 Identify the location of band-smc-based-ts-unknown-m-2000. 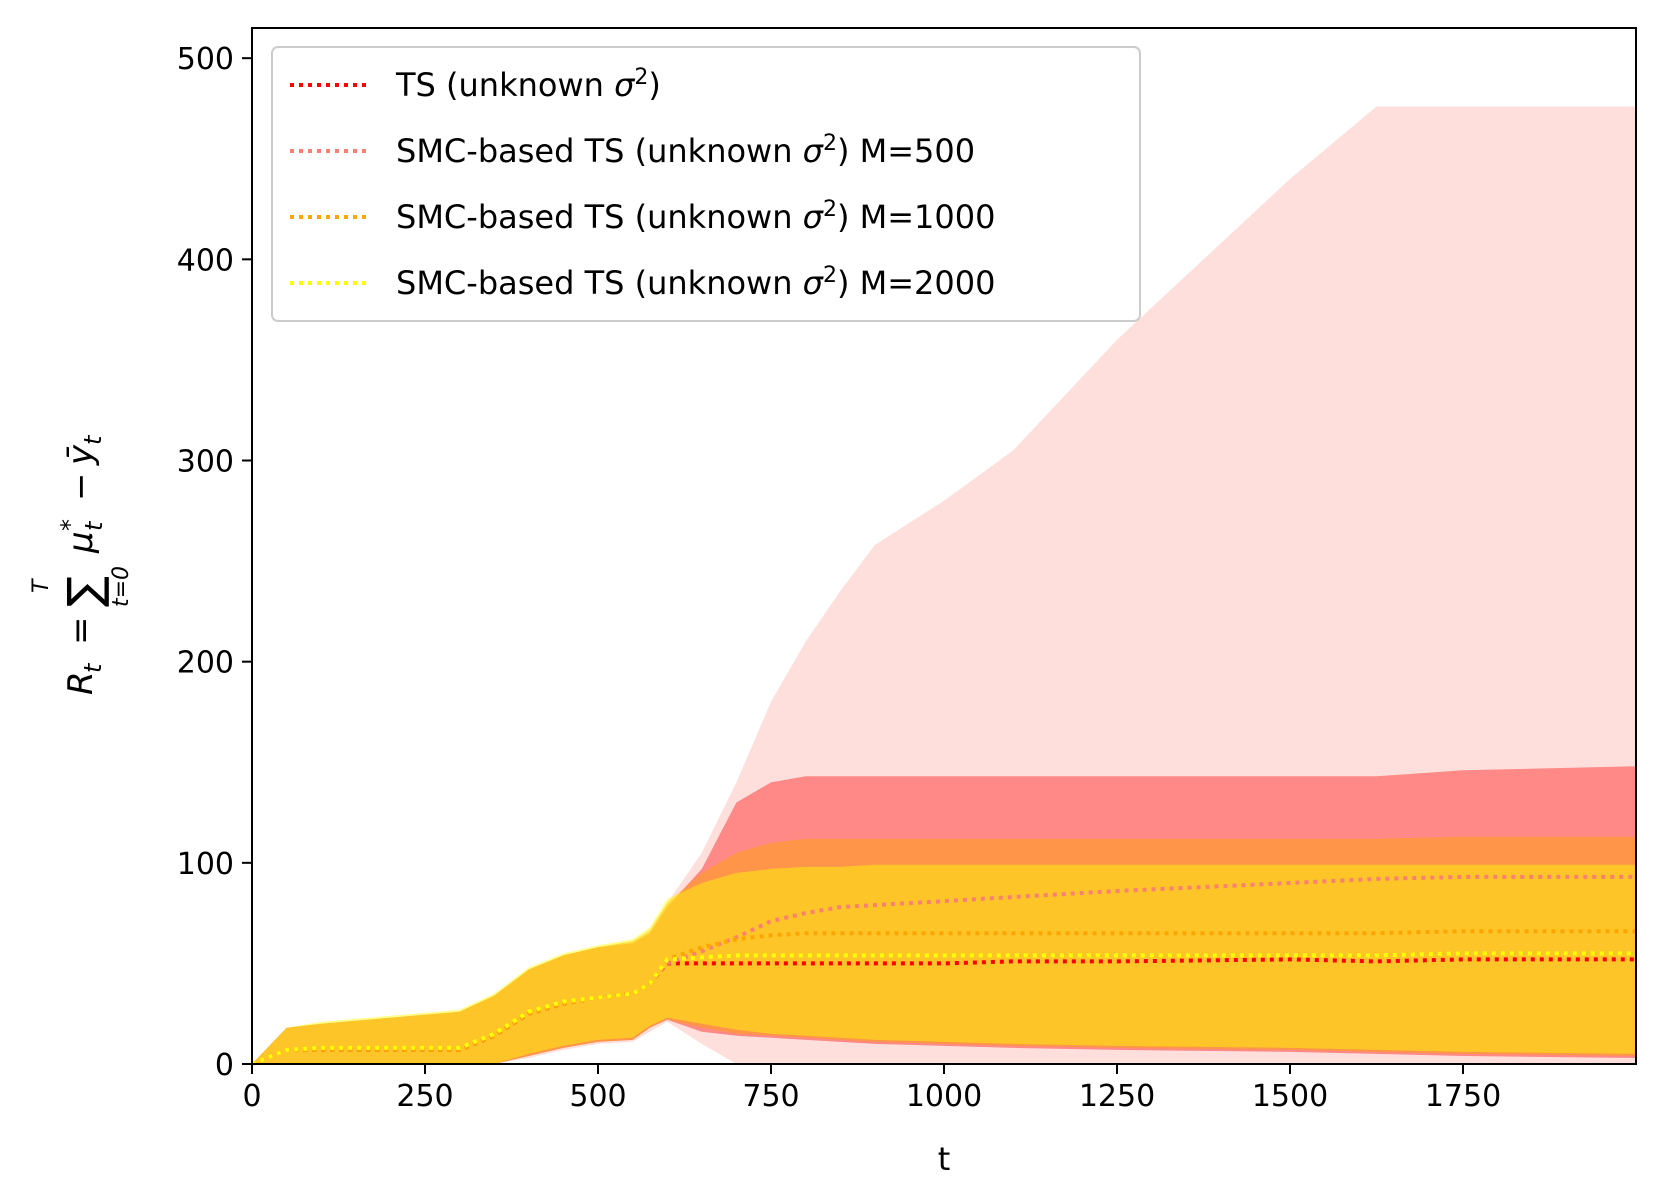
(944, 964).